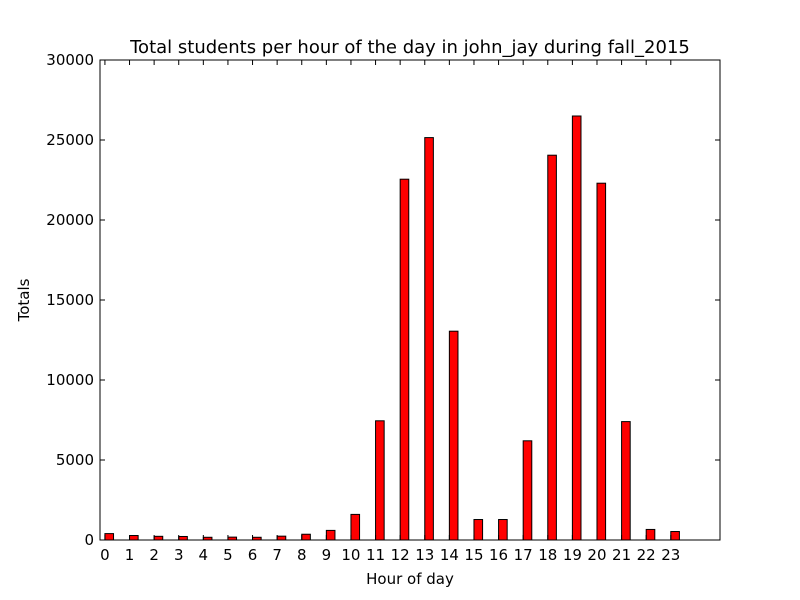 This screenshot has width=800, height=600. What do you see at coordinates (228, 555) in the screenshot?
I see `x-tick-label: 5` at bounding box center [228, 555].